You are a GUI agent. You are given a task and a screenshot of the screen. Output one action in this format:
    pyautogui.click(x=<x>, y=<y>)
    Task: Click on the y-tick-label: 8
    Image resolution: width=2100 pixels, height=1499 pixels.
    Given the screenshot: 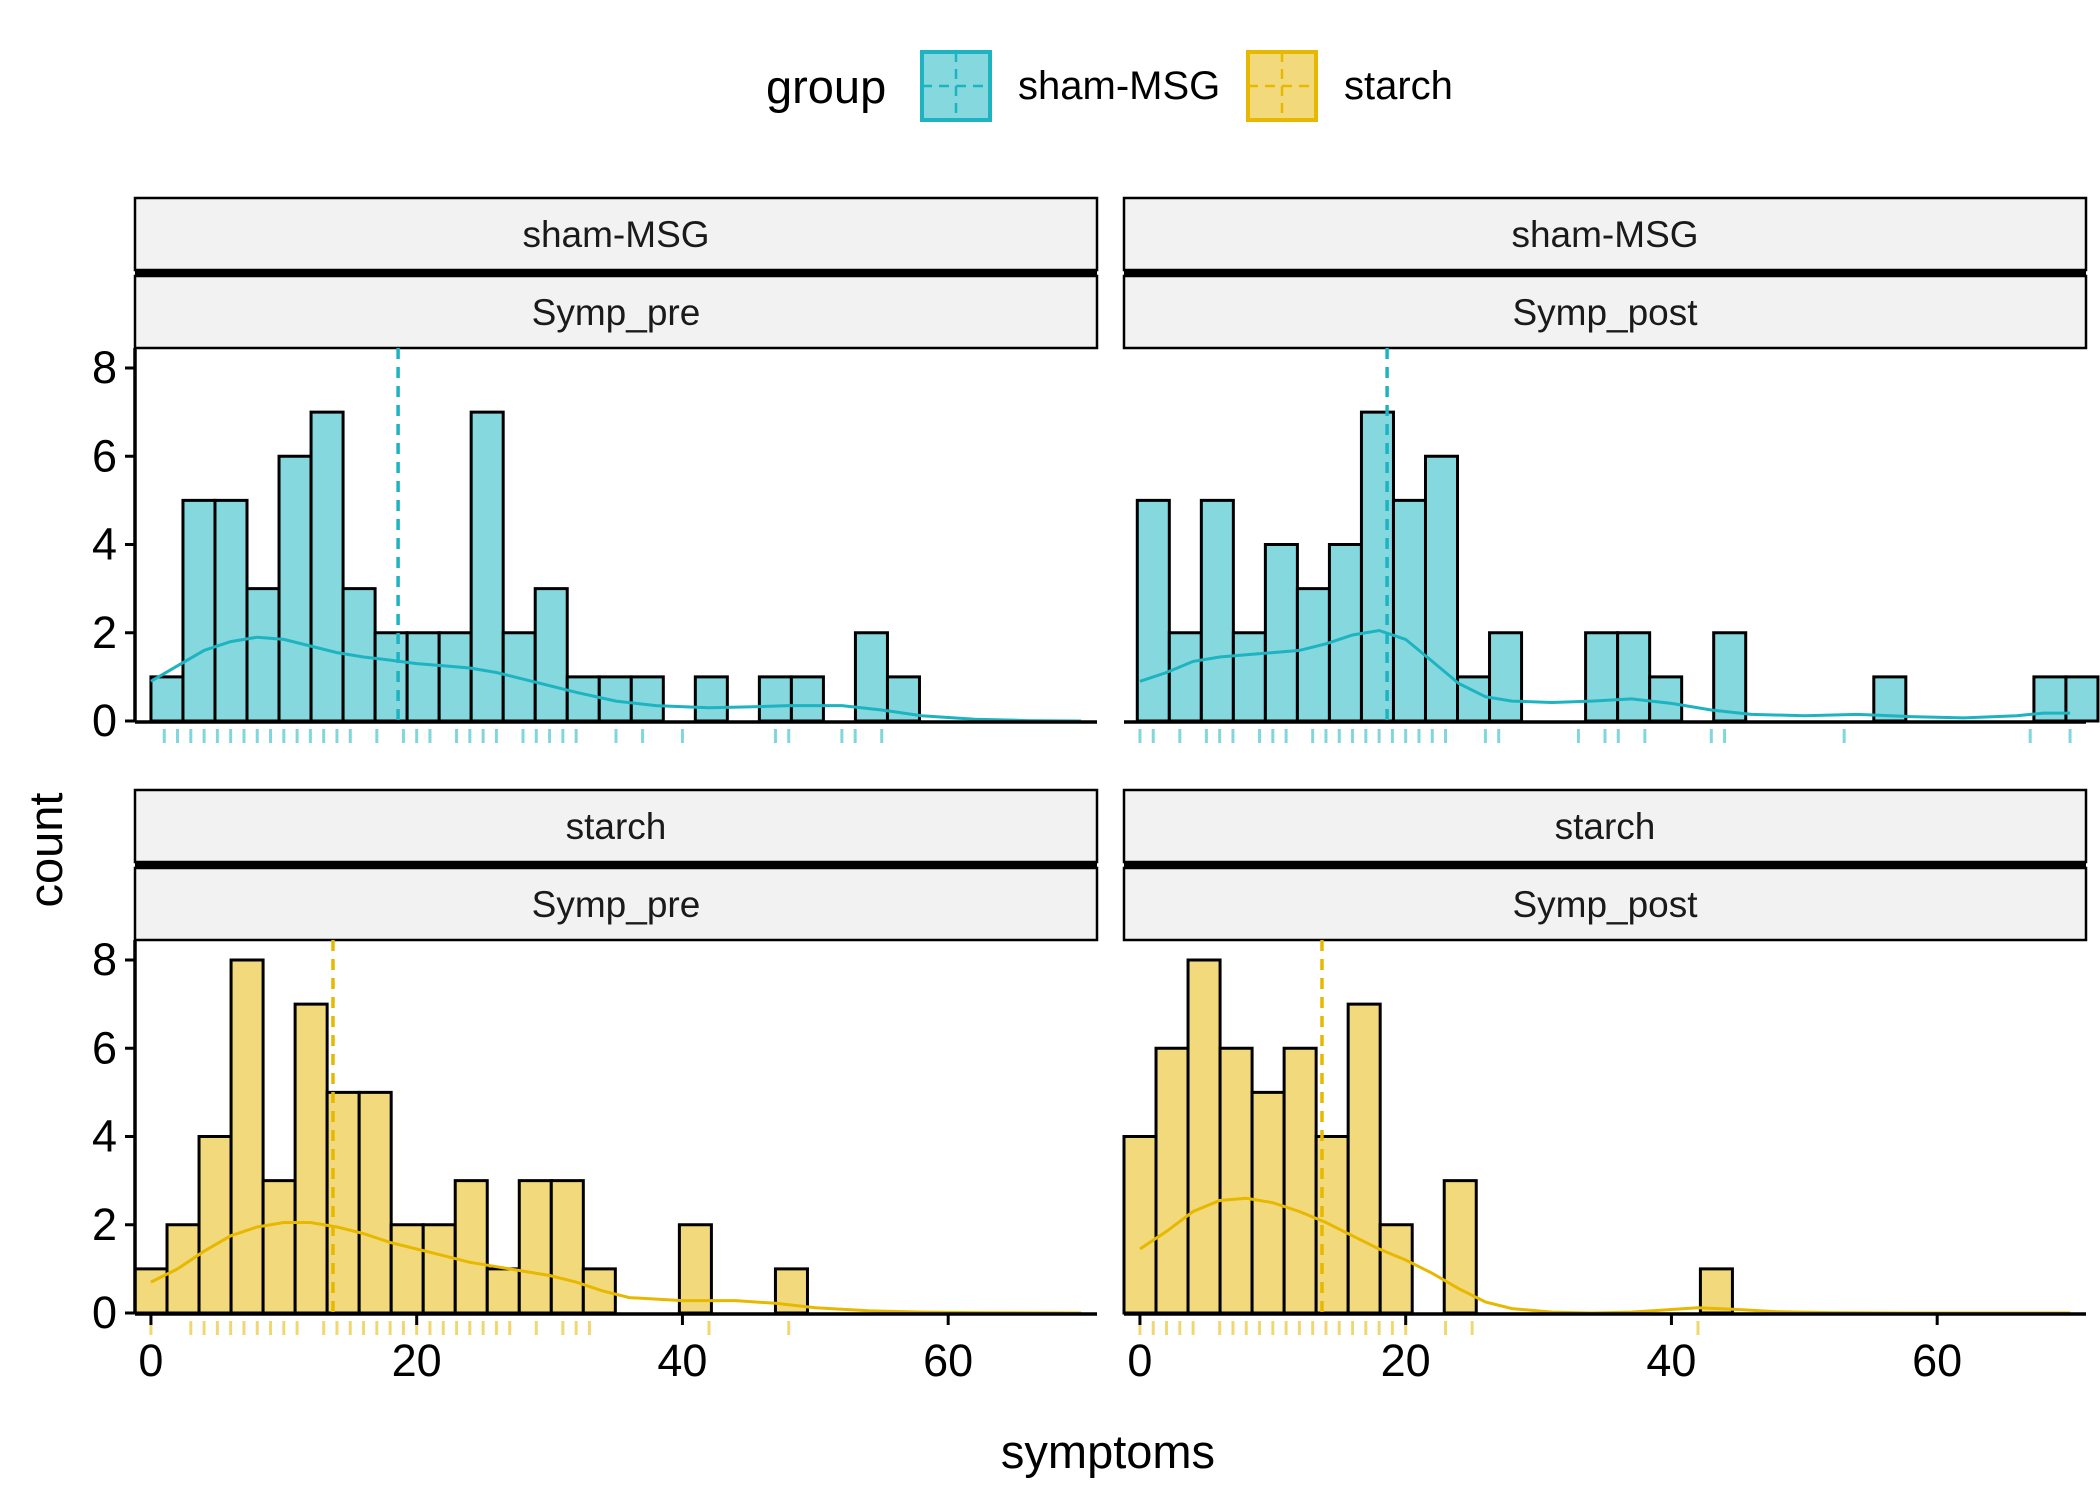 What is the action you would take?
    pyautogui.click(x=104, y=959)
    